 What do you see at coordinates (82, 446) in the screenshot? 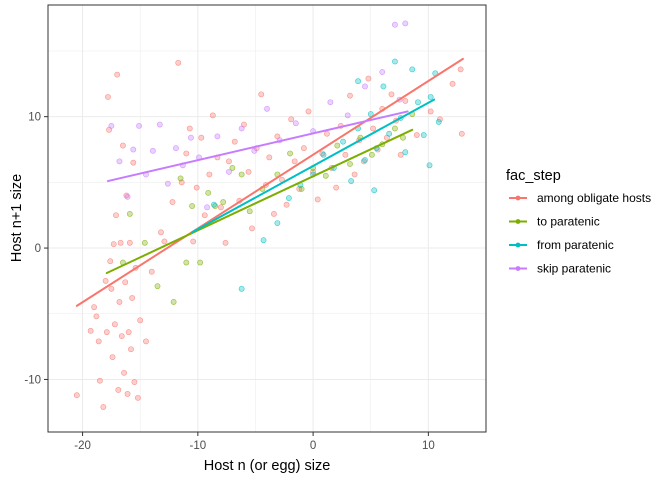
I see `x-tick-label: -20` at bounding box center [82, 446].